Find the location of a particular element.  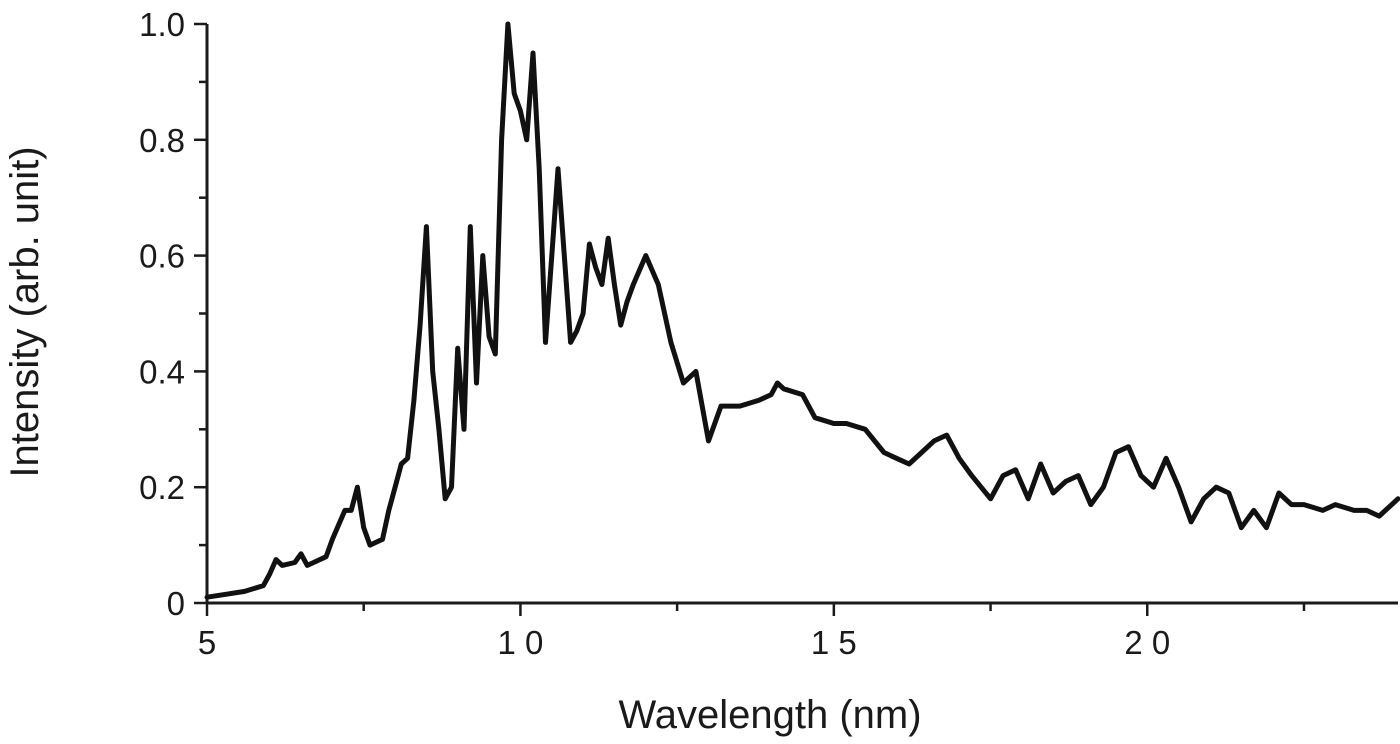

x-axis: 5 1 0 1 5 2 0 is located at coordinates (798, 631).